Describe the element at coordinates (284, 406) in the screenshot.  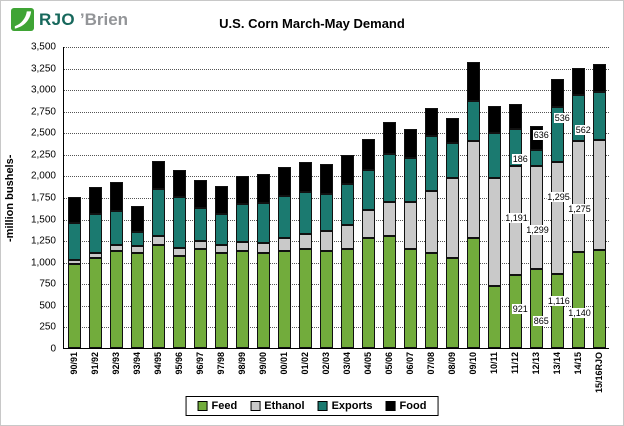
I see `legend-label-ethanol: Ethanol` at that location.